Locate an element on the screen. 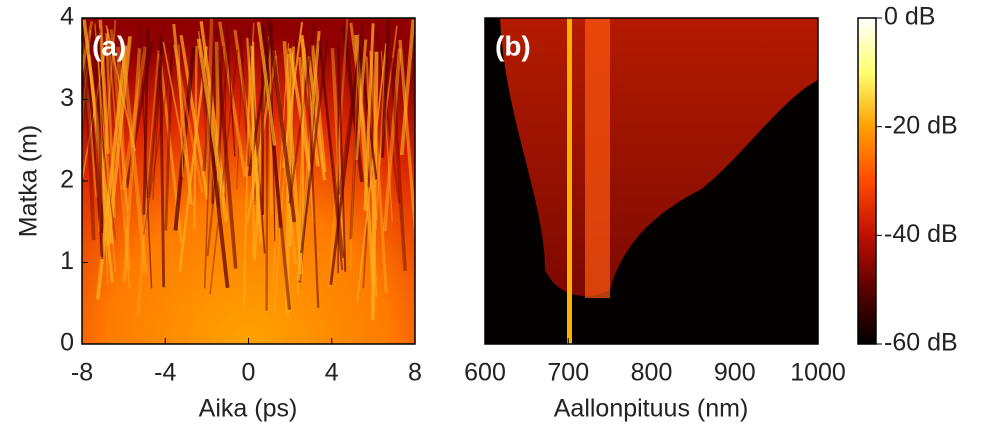 This screenshot has width=986, height=437. y-tick-label: 1 is located at coordinates (67, 261).